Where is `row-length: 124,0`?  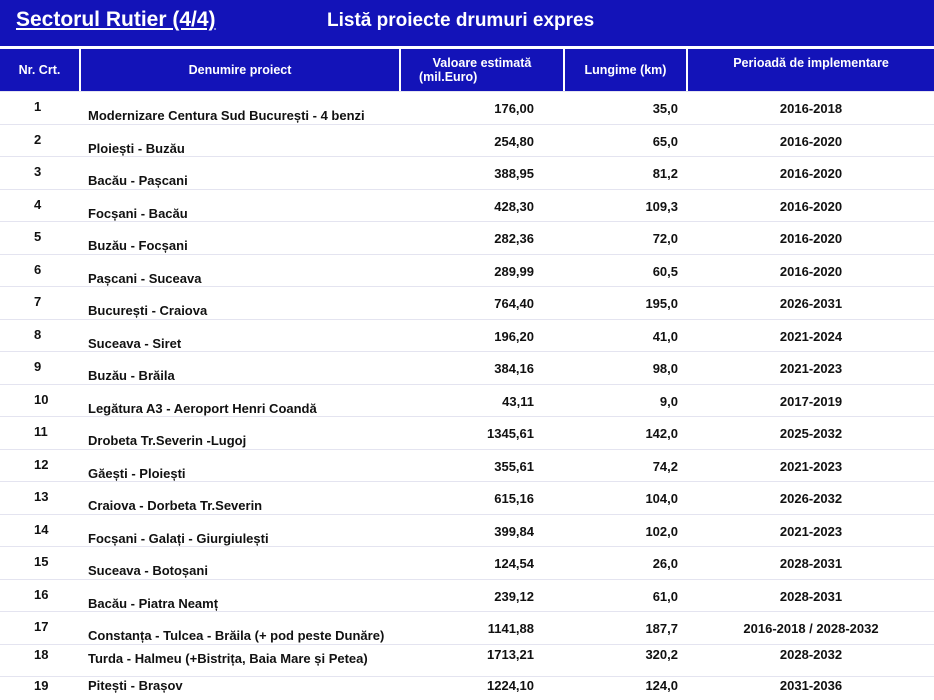
row-length: 124,0 is located at coordinates (661, 685).